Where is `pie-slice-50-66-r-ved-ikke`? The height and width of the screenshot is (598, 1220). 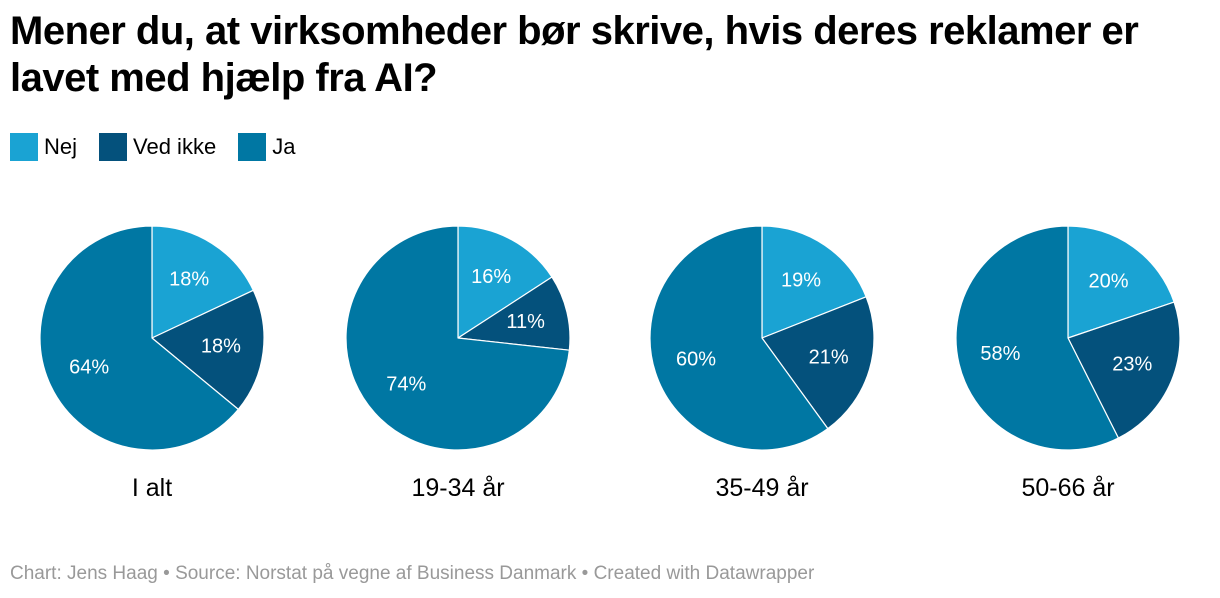
pie-slice-50-66-r-ved-ikke is located at coordinates (1124, 370).